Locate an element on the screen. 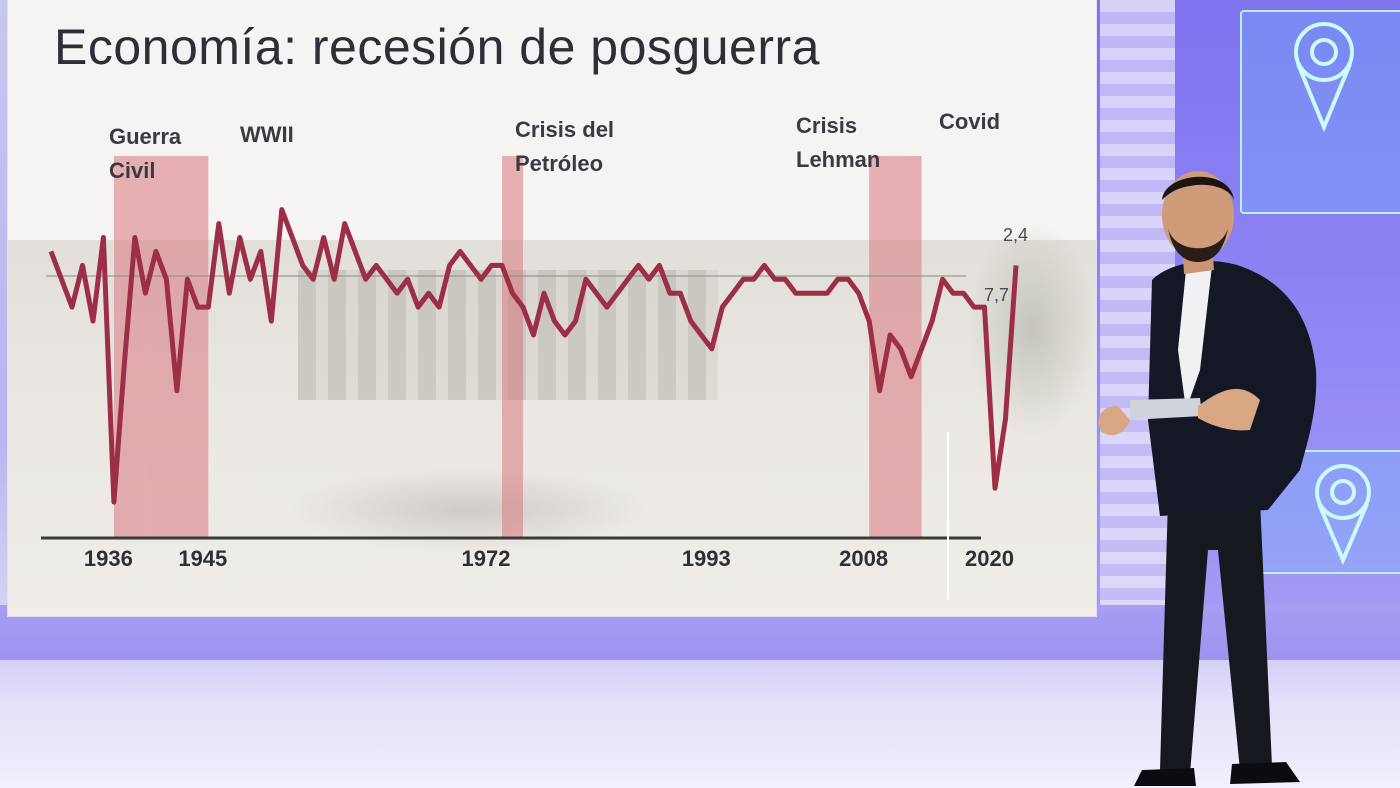 The height and width of the screenshot is (788, 1400). event-label-crisis-del: Crisis del is located at coordinates (564, 129).